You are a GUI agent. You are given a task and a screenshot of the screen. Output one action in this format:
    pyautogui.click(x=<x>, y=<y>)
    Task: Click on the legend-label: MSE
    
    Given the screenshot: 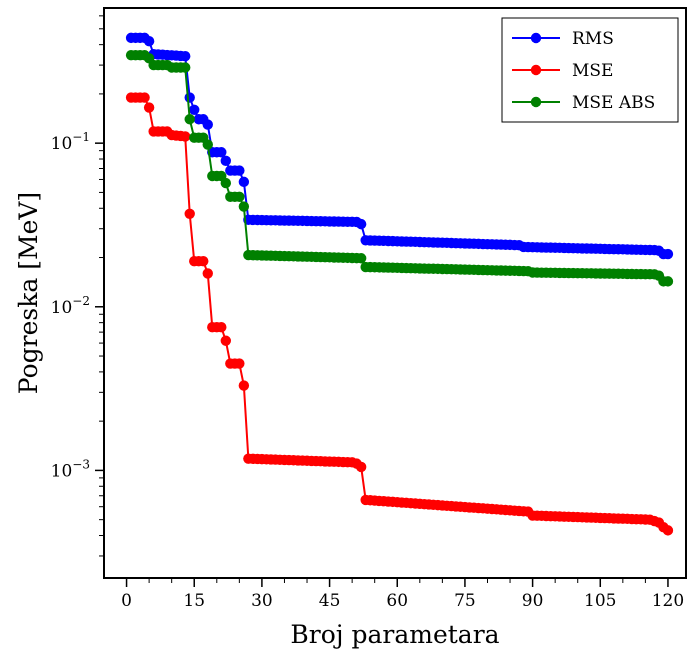 What is the action you would take?
    pyautogui.click(x=592, y=71)
    